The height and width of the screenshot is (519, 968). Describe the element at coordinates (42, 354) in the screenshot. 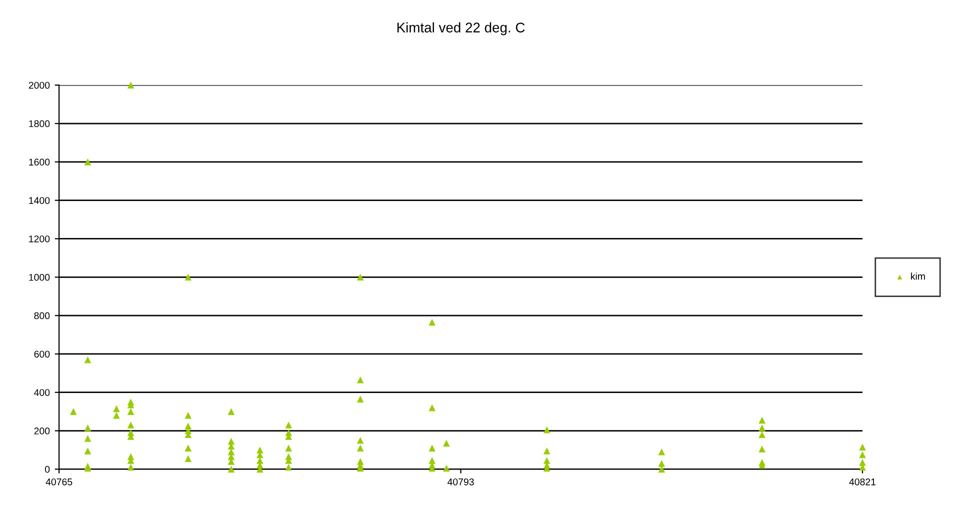

I see `y-tick-label: 600` at that location.